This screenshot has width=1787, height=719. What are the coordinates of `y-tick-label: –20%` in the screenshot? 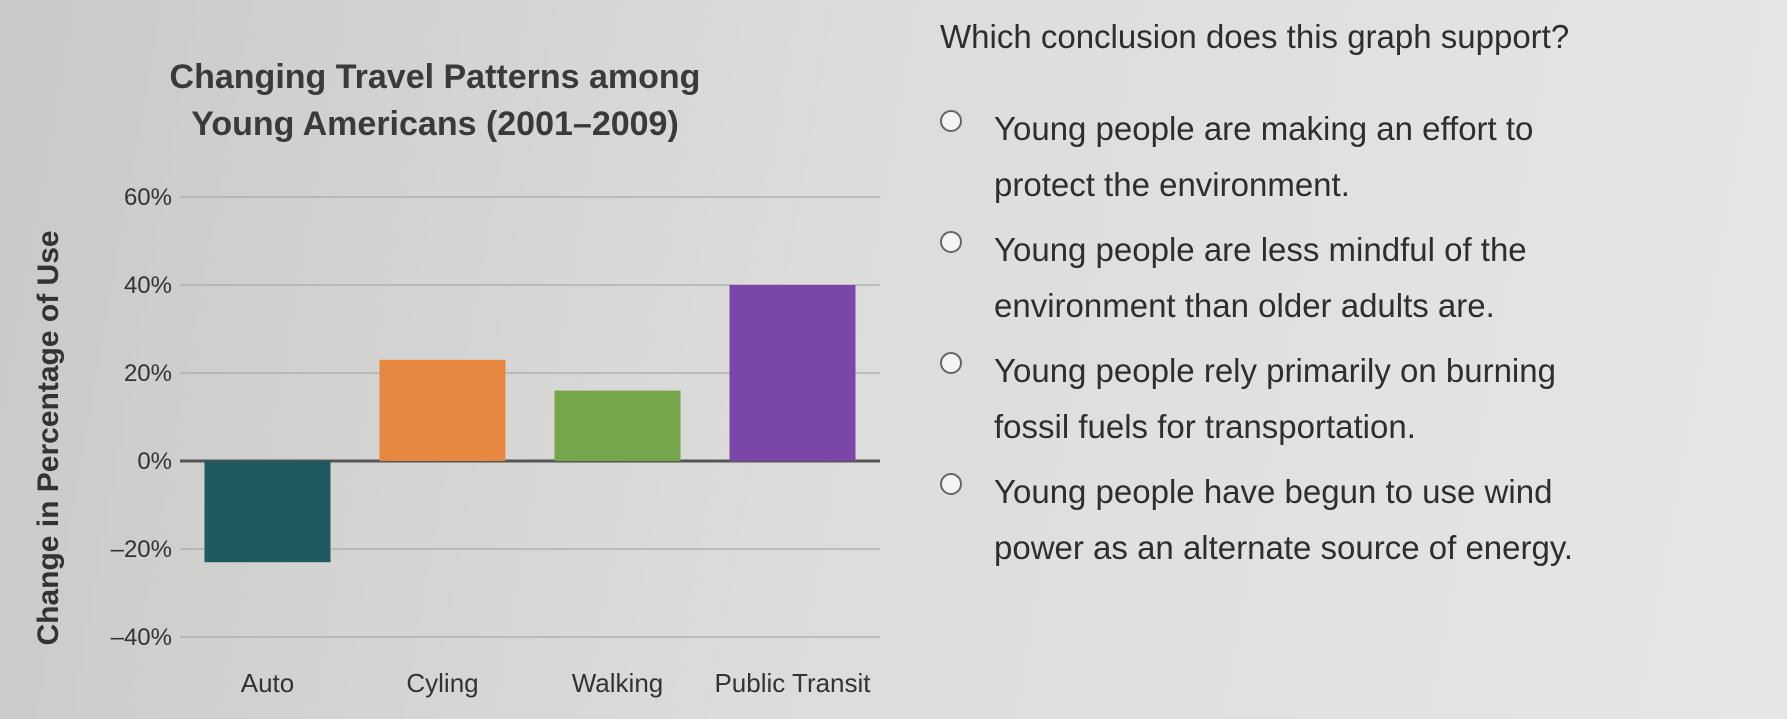 It's located at (141, 549).